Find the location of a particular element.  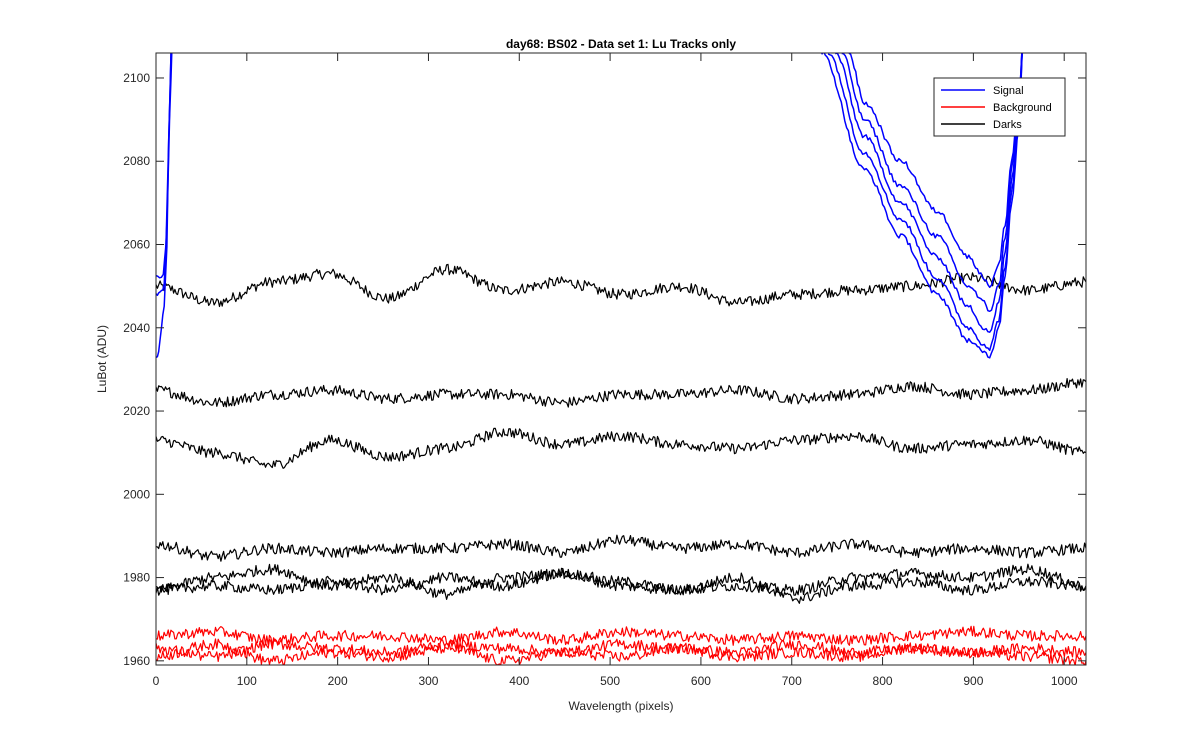

legend: Signal Background Darks is located at coordinates (999, 107).